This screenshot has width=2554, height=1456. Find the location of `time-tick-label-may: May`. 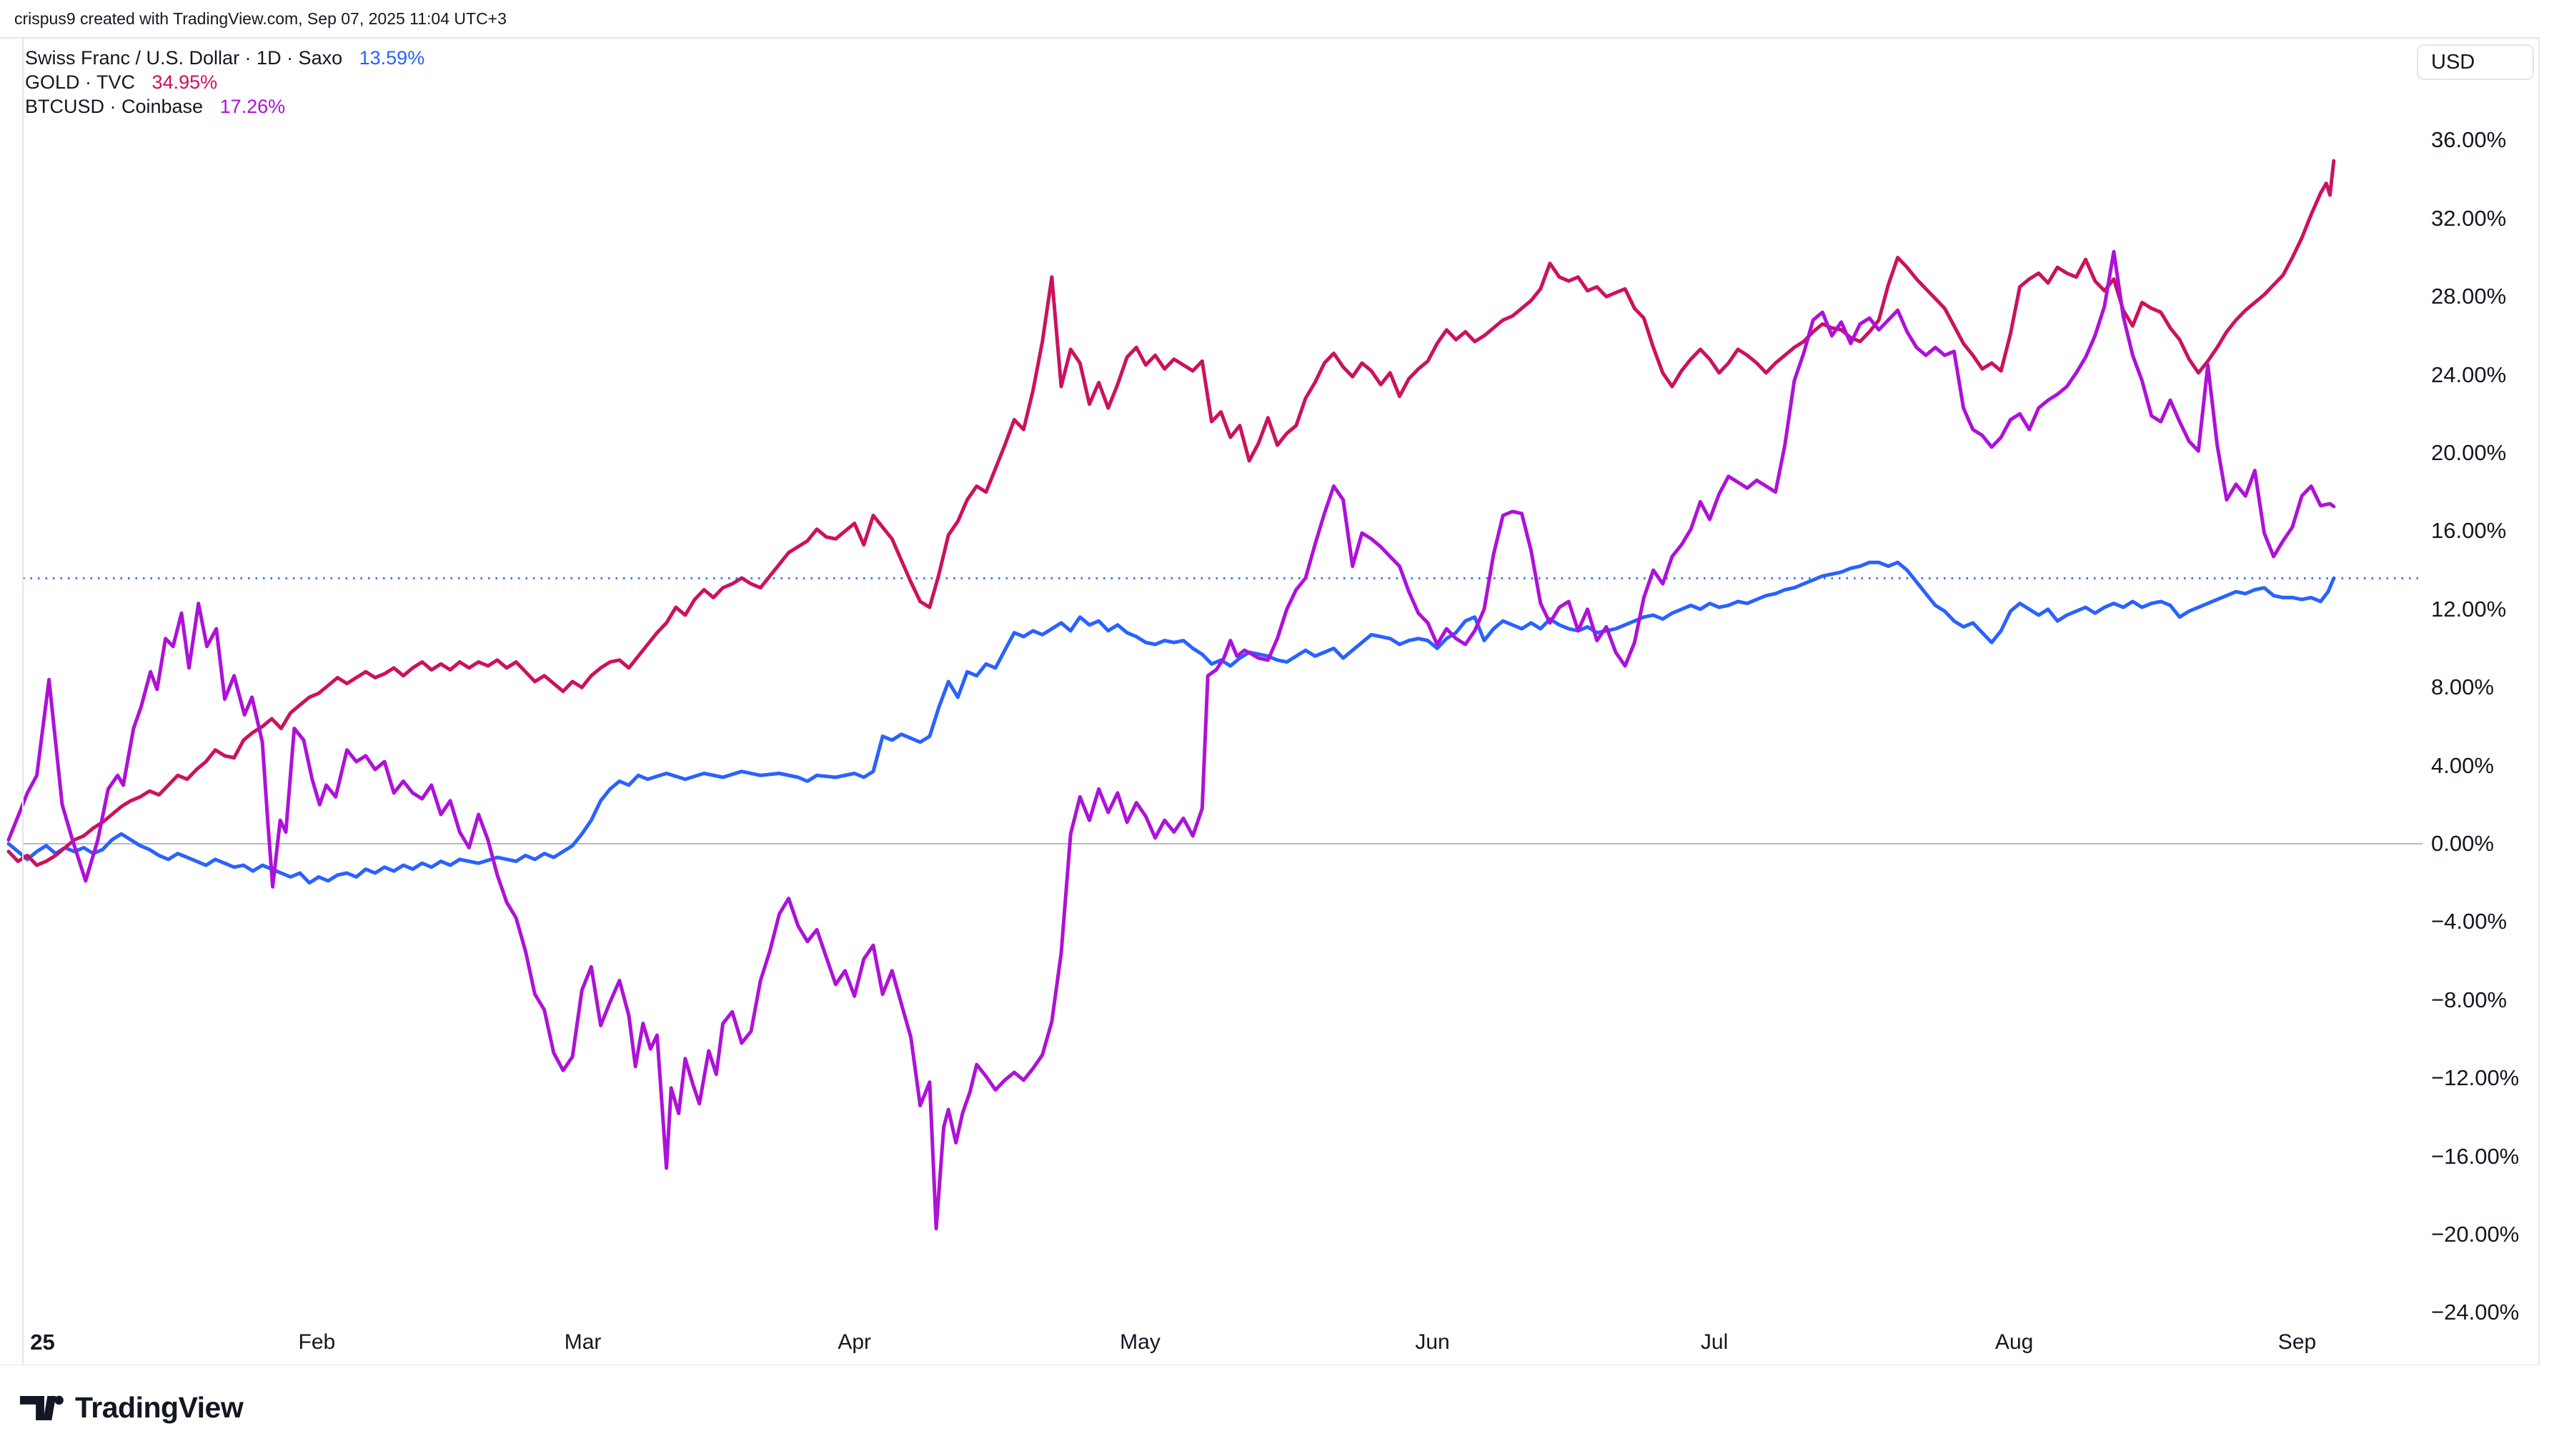

time-tick-label-may: May is located at coordinates (1140, 1342).